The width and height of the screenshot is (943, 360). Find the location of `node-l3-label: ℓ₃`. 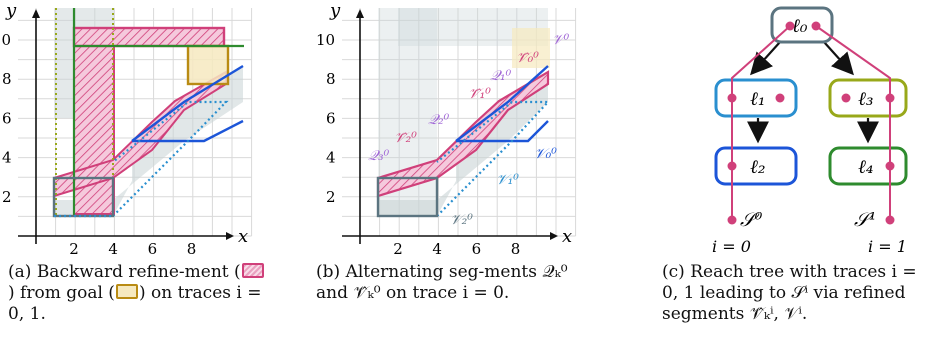

node-l3-label: ℓ₃ is located at coordinates (866, 99).